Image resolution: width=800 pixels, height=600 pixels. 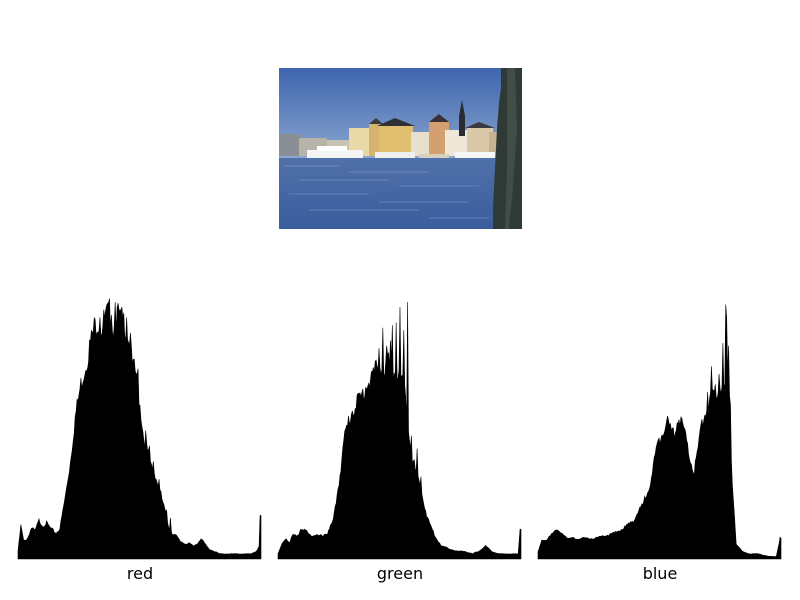 I want to click on waterfront-buildings, so click(x=391, y=128).